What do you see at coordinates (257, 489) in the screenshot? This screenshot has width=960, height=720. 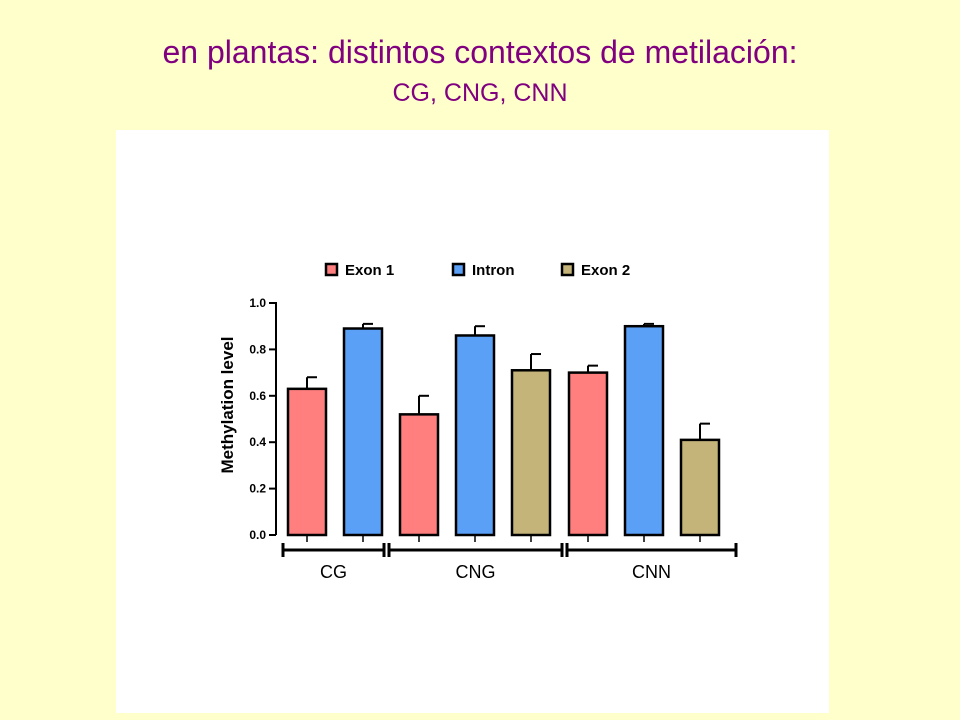 I see `y-tick-label: 0.2` at bounding box center [257, 489].